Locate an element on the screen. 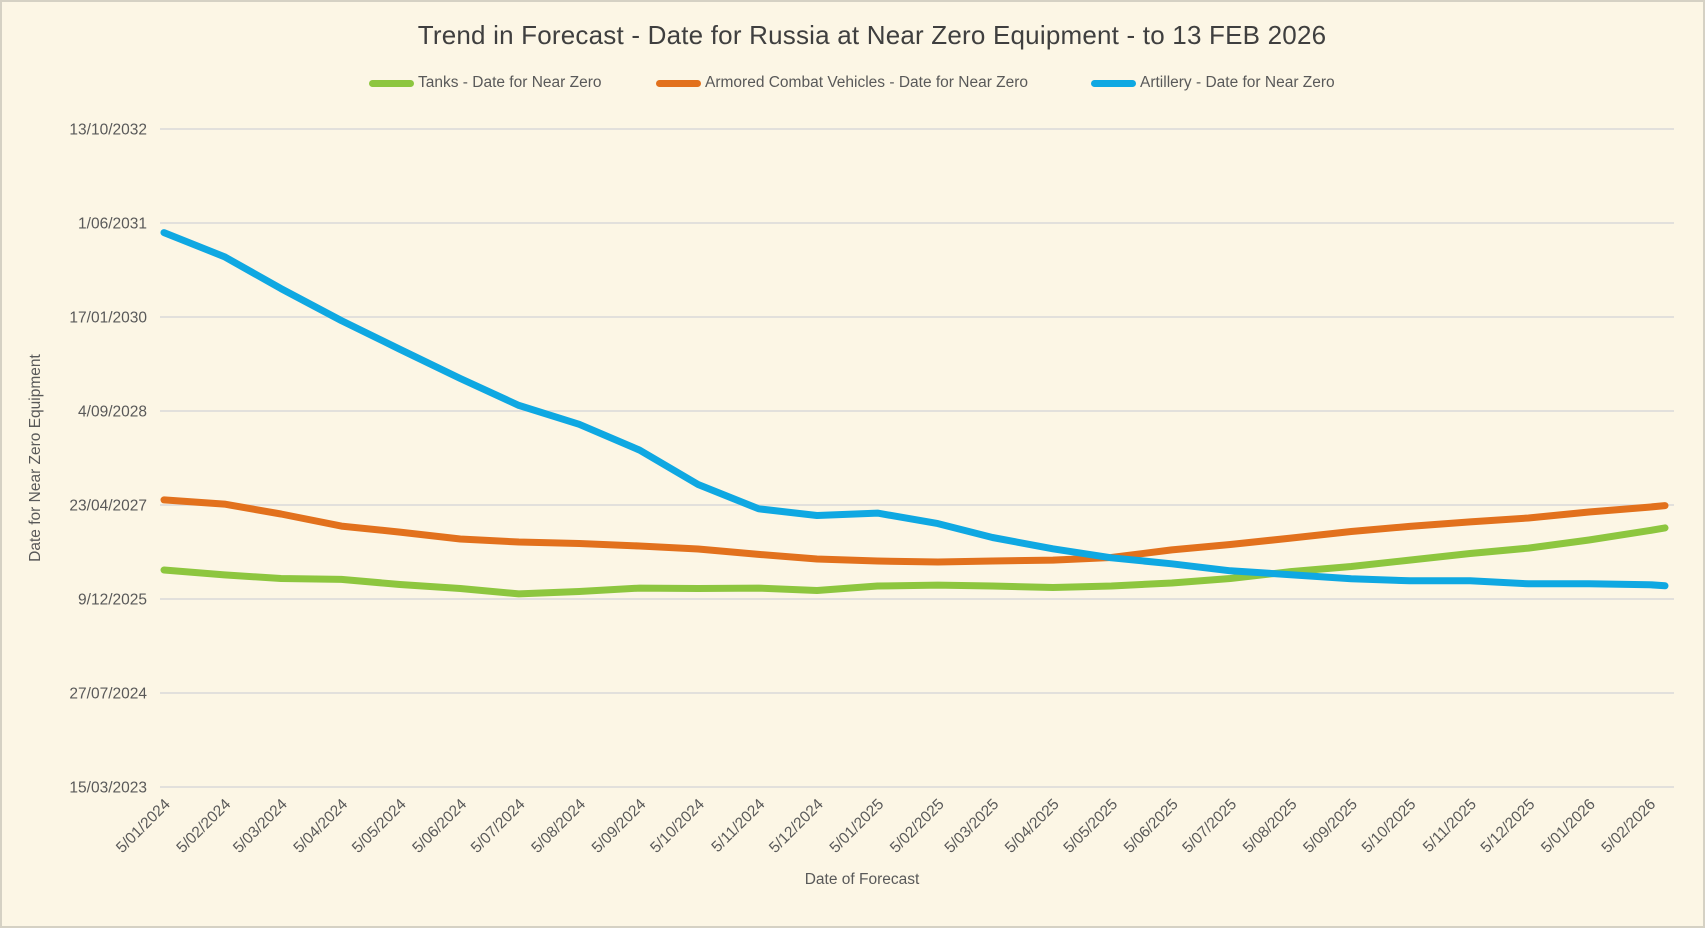  x-tick-label: 5/01/2026 is located at coordinates (1568, 826).